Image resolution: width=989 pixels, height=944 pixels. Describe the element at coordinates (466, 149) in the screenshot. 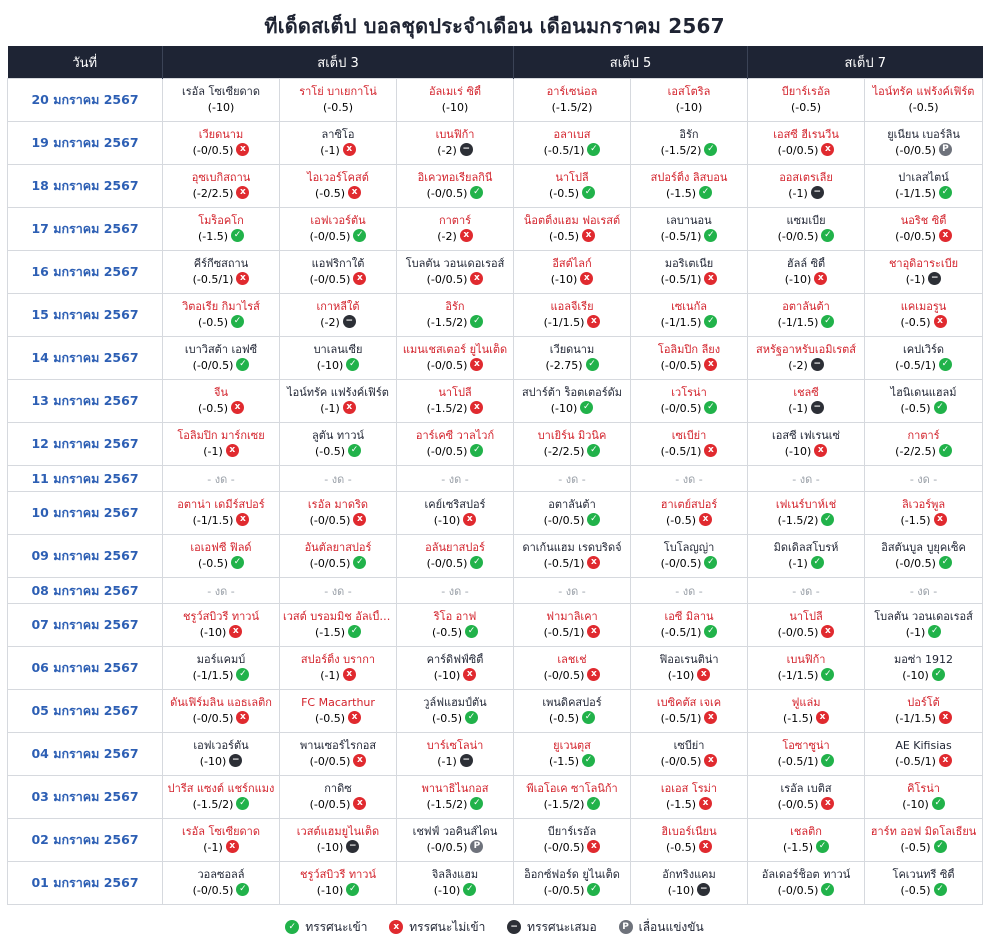

I see `minus-icon: −` at that location.